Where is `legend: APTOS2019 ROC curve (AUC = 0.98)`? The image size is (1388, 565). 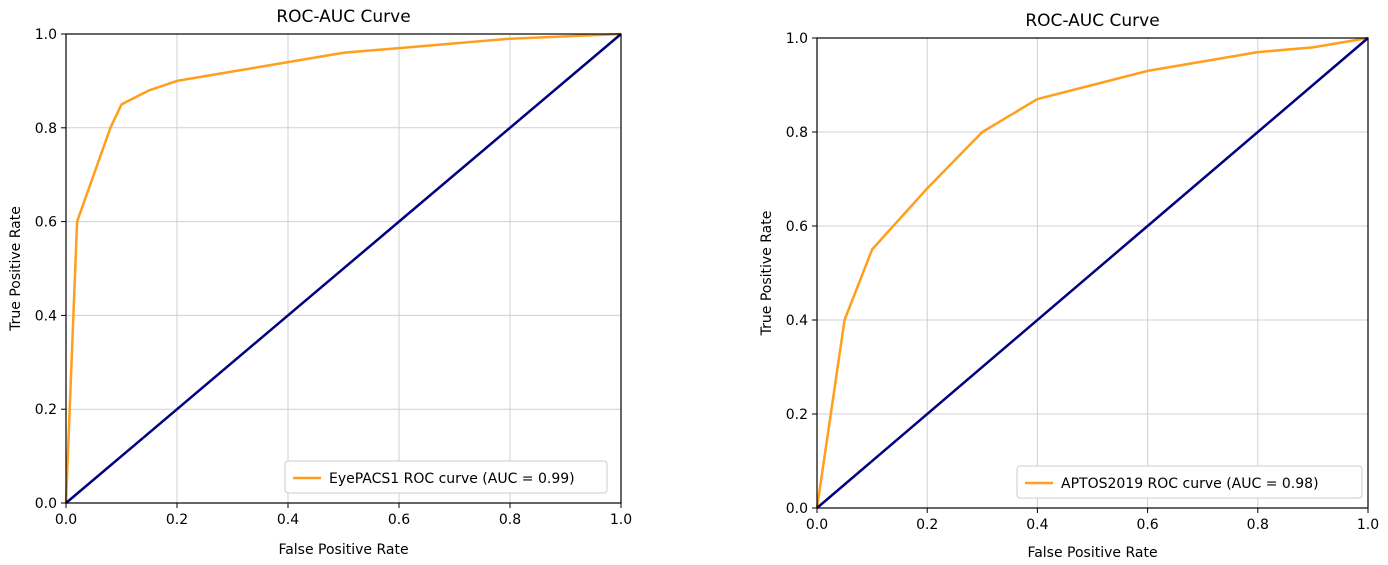 legend: APTOS2019 ROC curve (AUC = 0.98) is located at coordinates (1189, 482).